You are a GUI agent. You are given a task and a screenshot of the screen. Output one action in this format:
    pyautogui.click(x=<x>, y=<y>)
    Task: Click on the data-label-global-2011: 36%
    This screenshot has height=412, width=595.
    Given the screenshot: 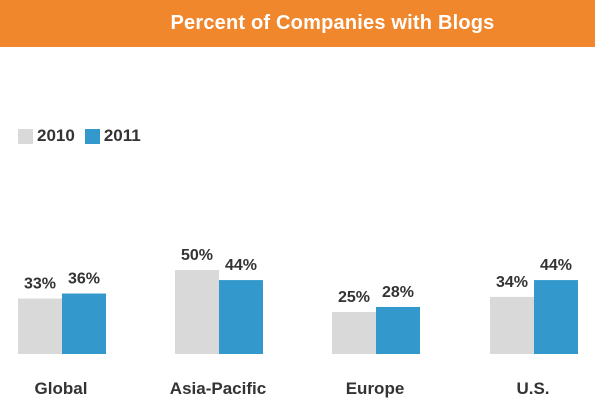 What is the action you would take?
    pyautogui.click(x=84, y=279)
    